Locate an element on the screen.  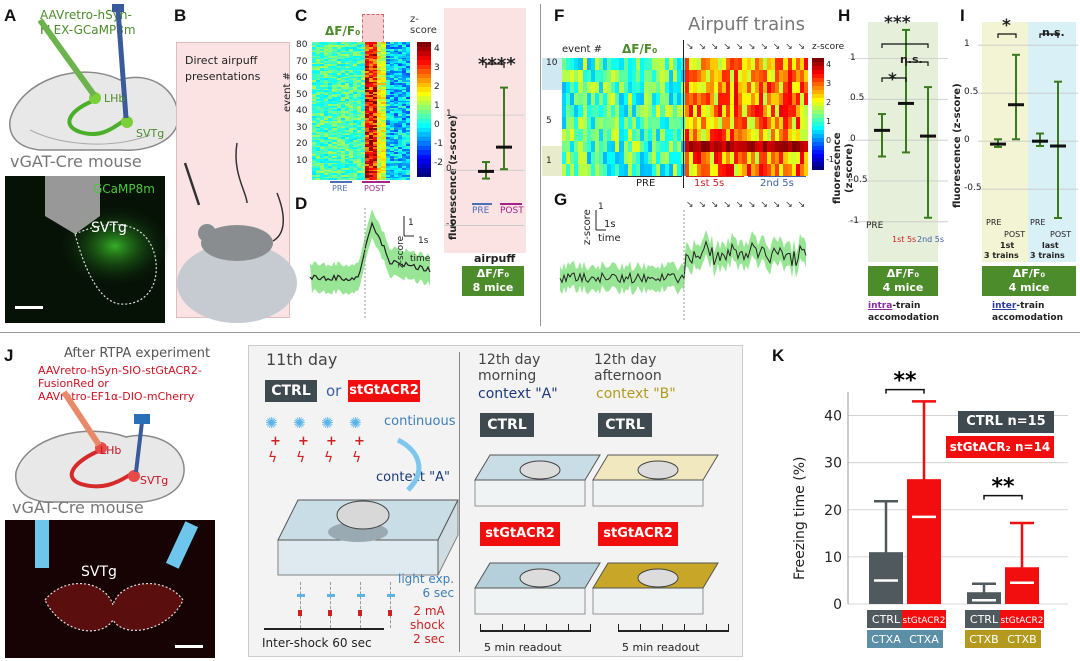
sig-k1: ** is located at coordinates (905, 381).